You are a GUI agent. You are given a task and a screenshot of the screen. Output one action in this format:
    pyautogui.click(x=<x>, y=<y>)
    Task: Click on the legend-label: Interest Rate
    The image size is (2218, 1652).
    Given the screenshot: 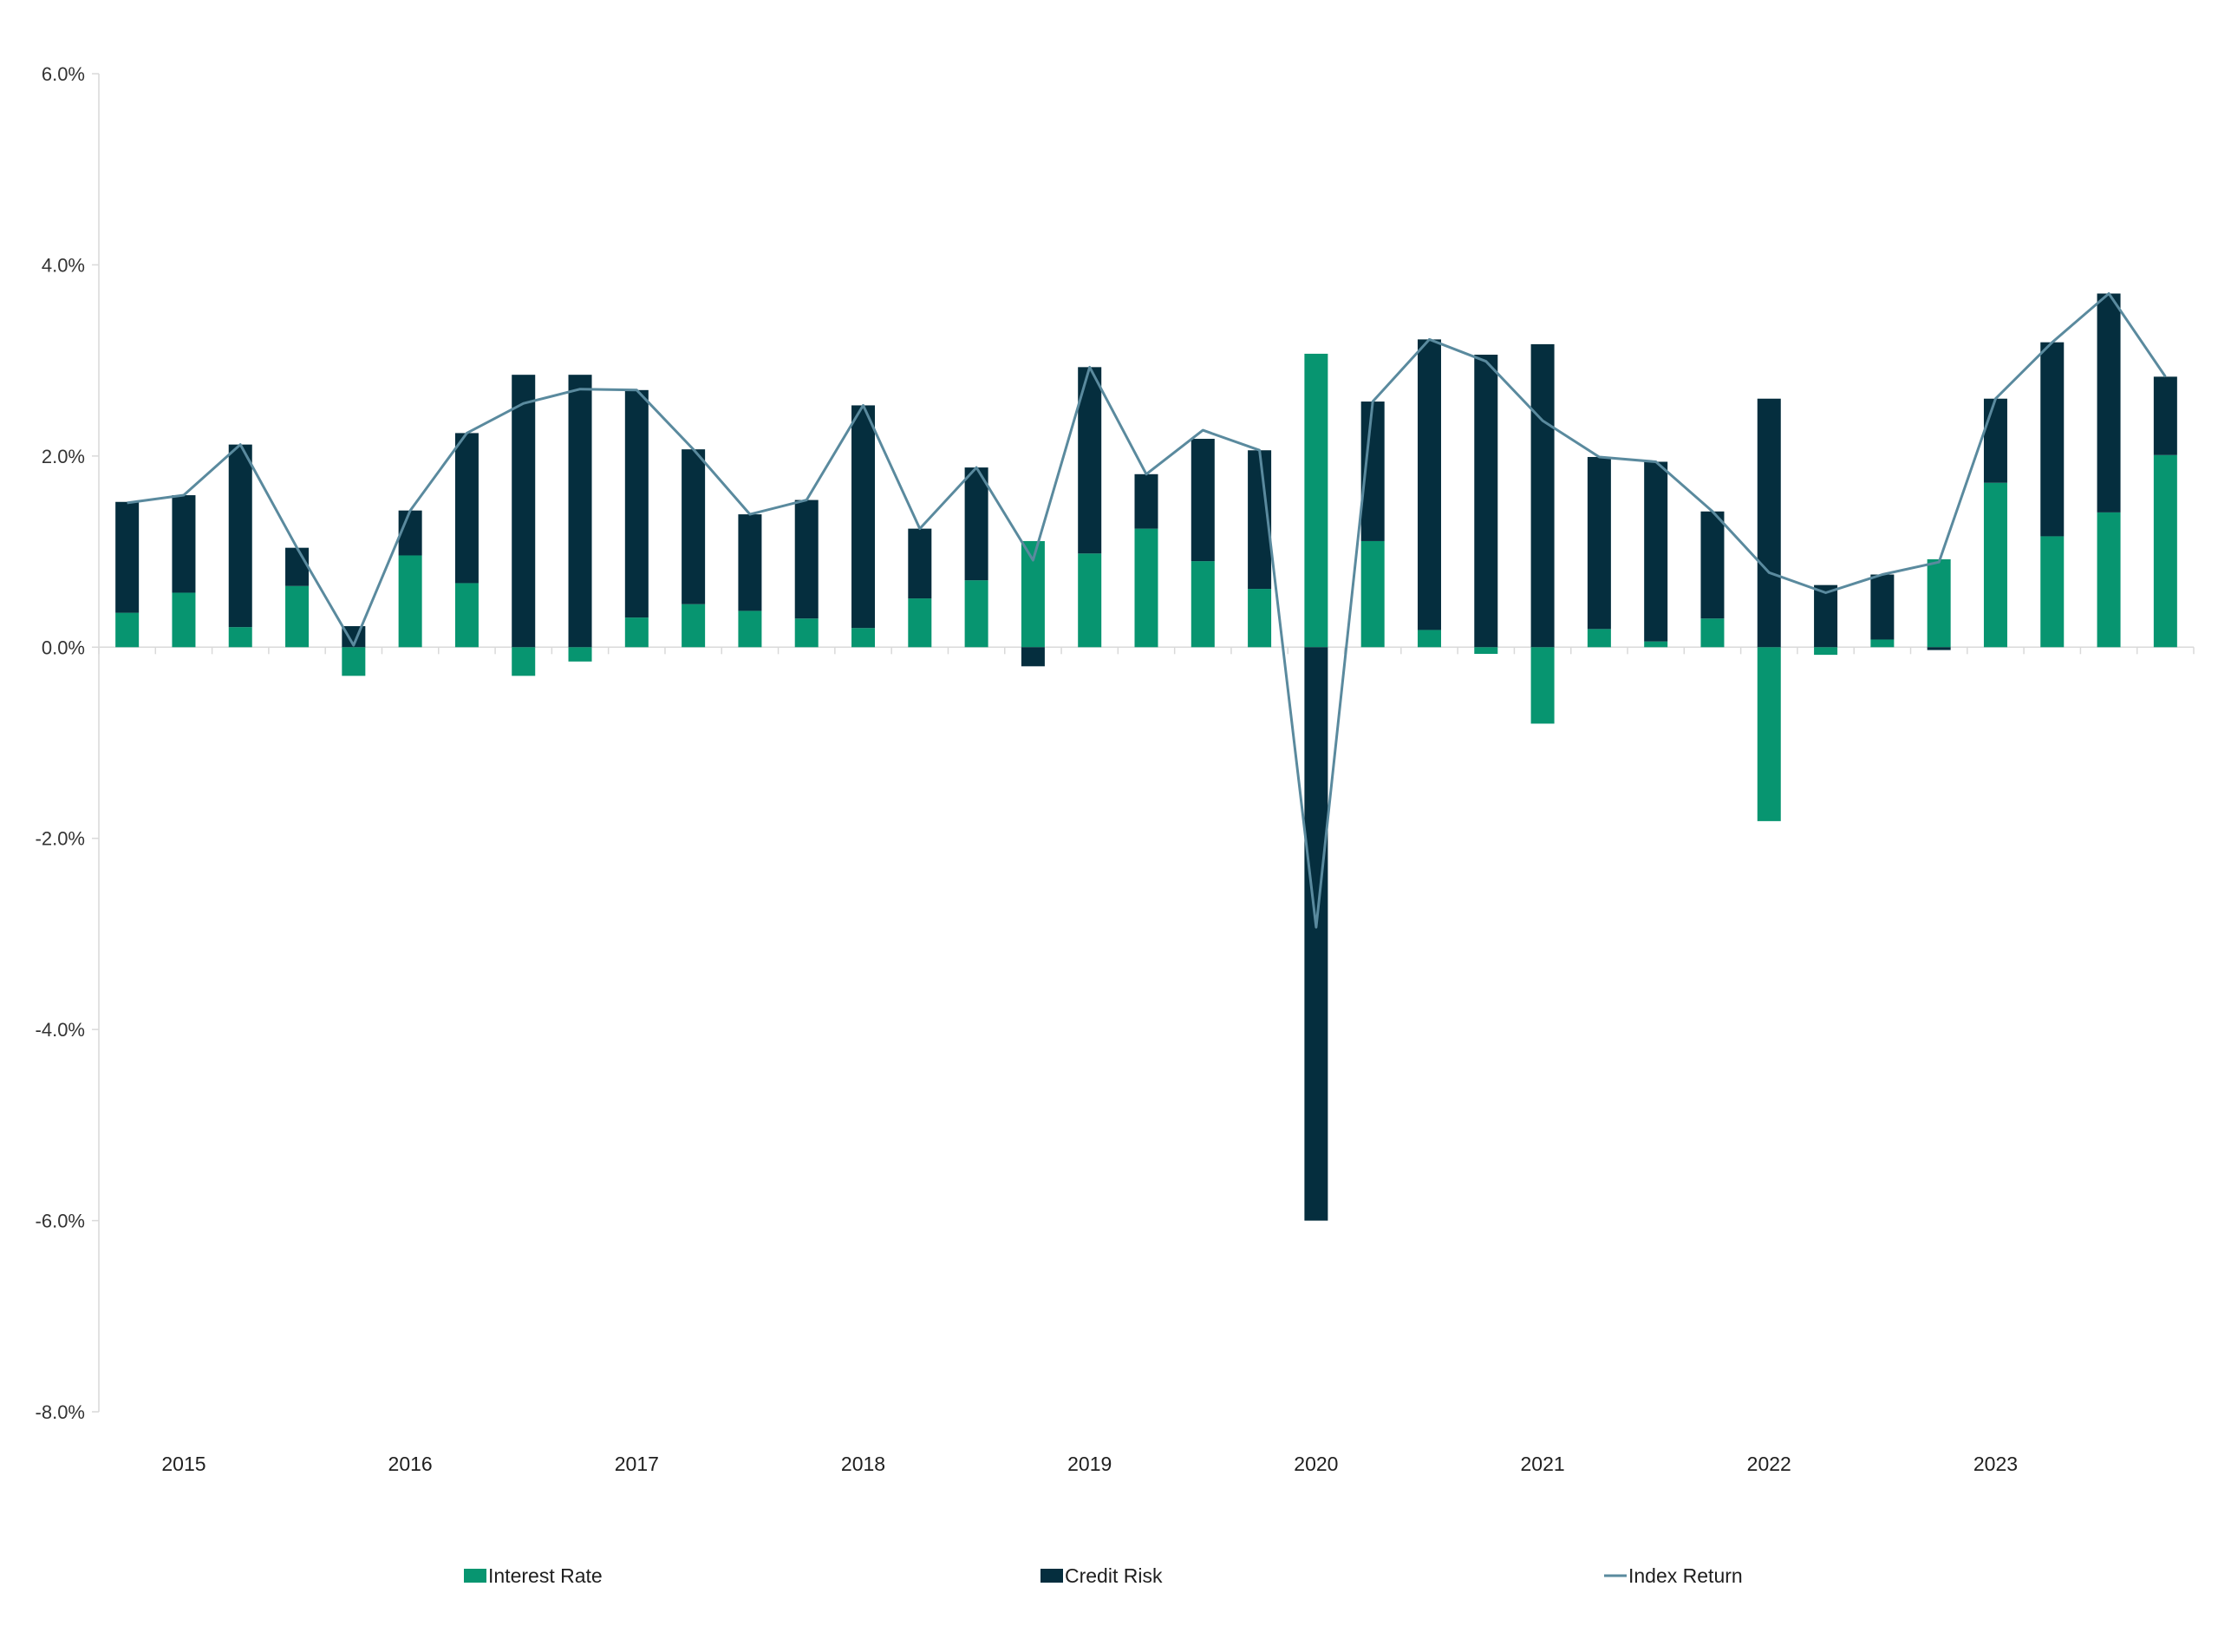 What is the action you would take?
    pyautogui.click(x=546, y=1576)
    